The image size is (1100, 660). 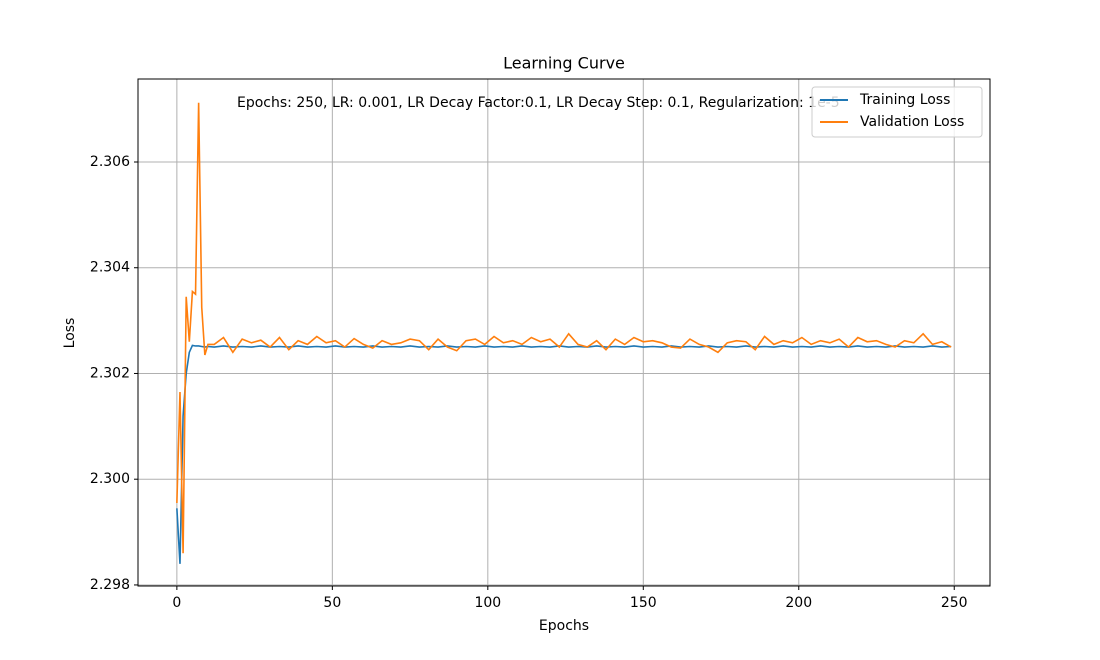 I want to click on legend-label: Validation Loss, so click(x=912, y=122).